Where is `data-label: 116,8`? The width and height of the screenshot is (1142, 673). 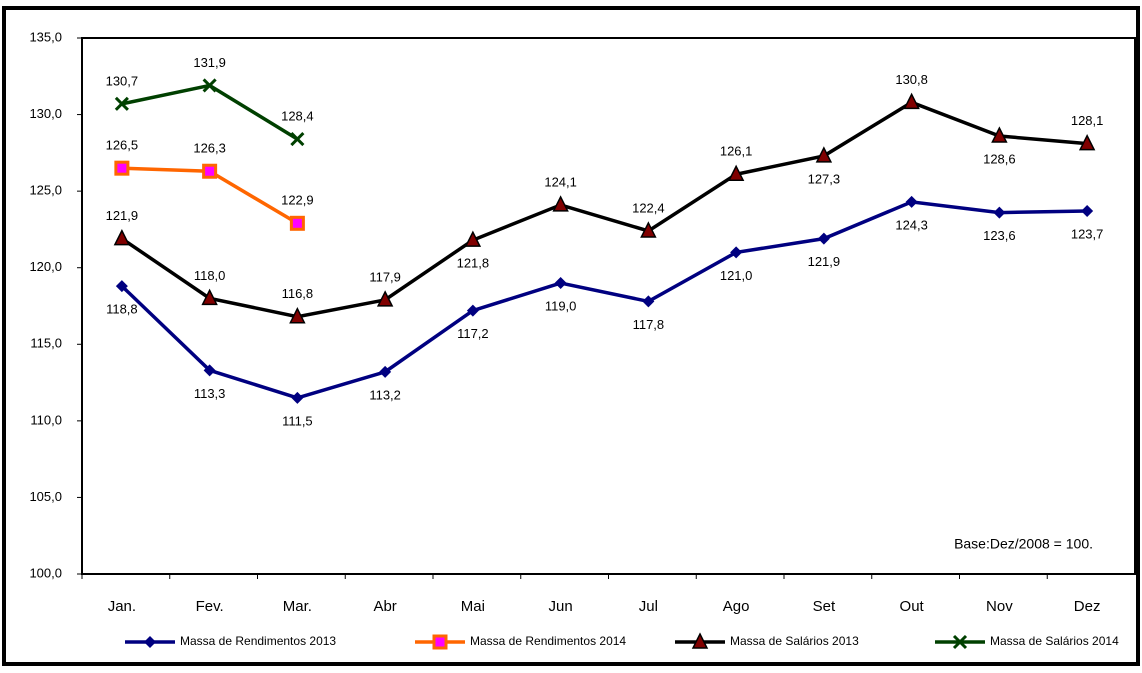
data-label: 116,8 is located at coordinates (298, 293).